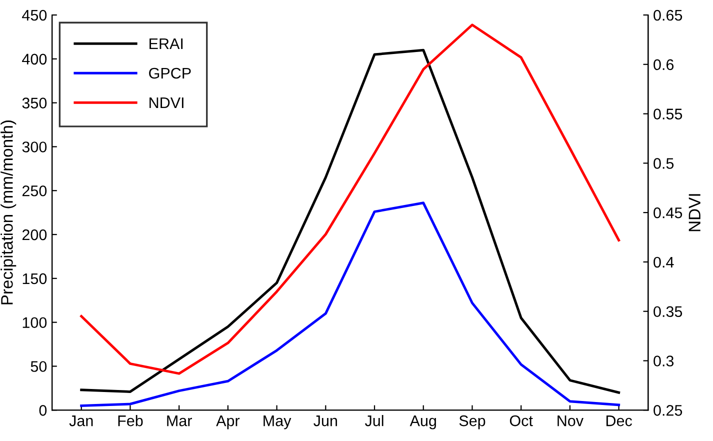  I want to click on y-tick-label: 200, so click(34, 234).